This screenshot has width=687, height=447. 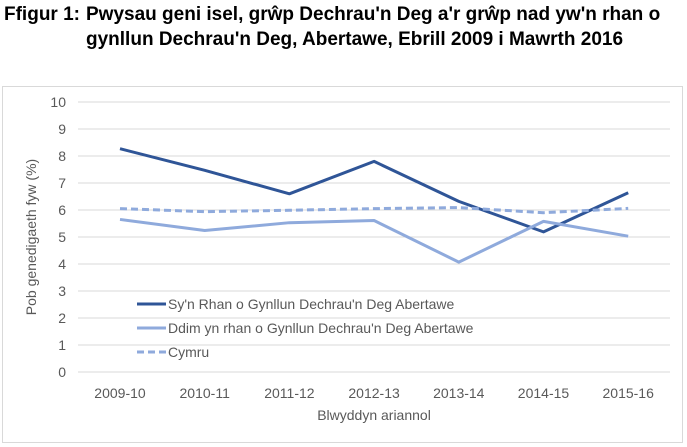 I want to click on y-tick-label: 8, so click(x=62, y=156).